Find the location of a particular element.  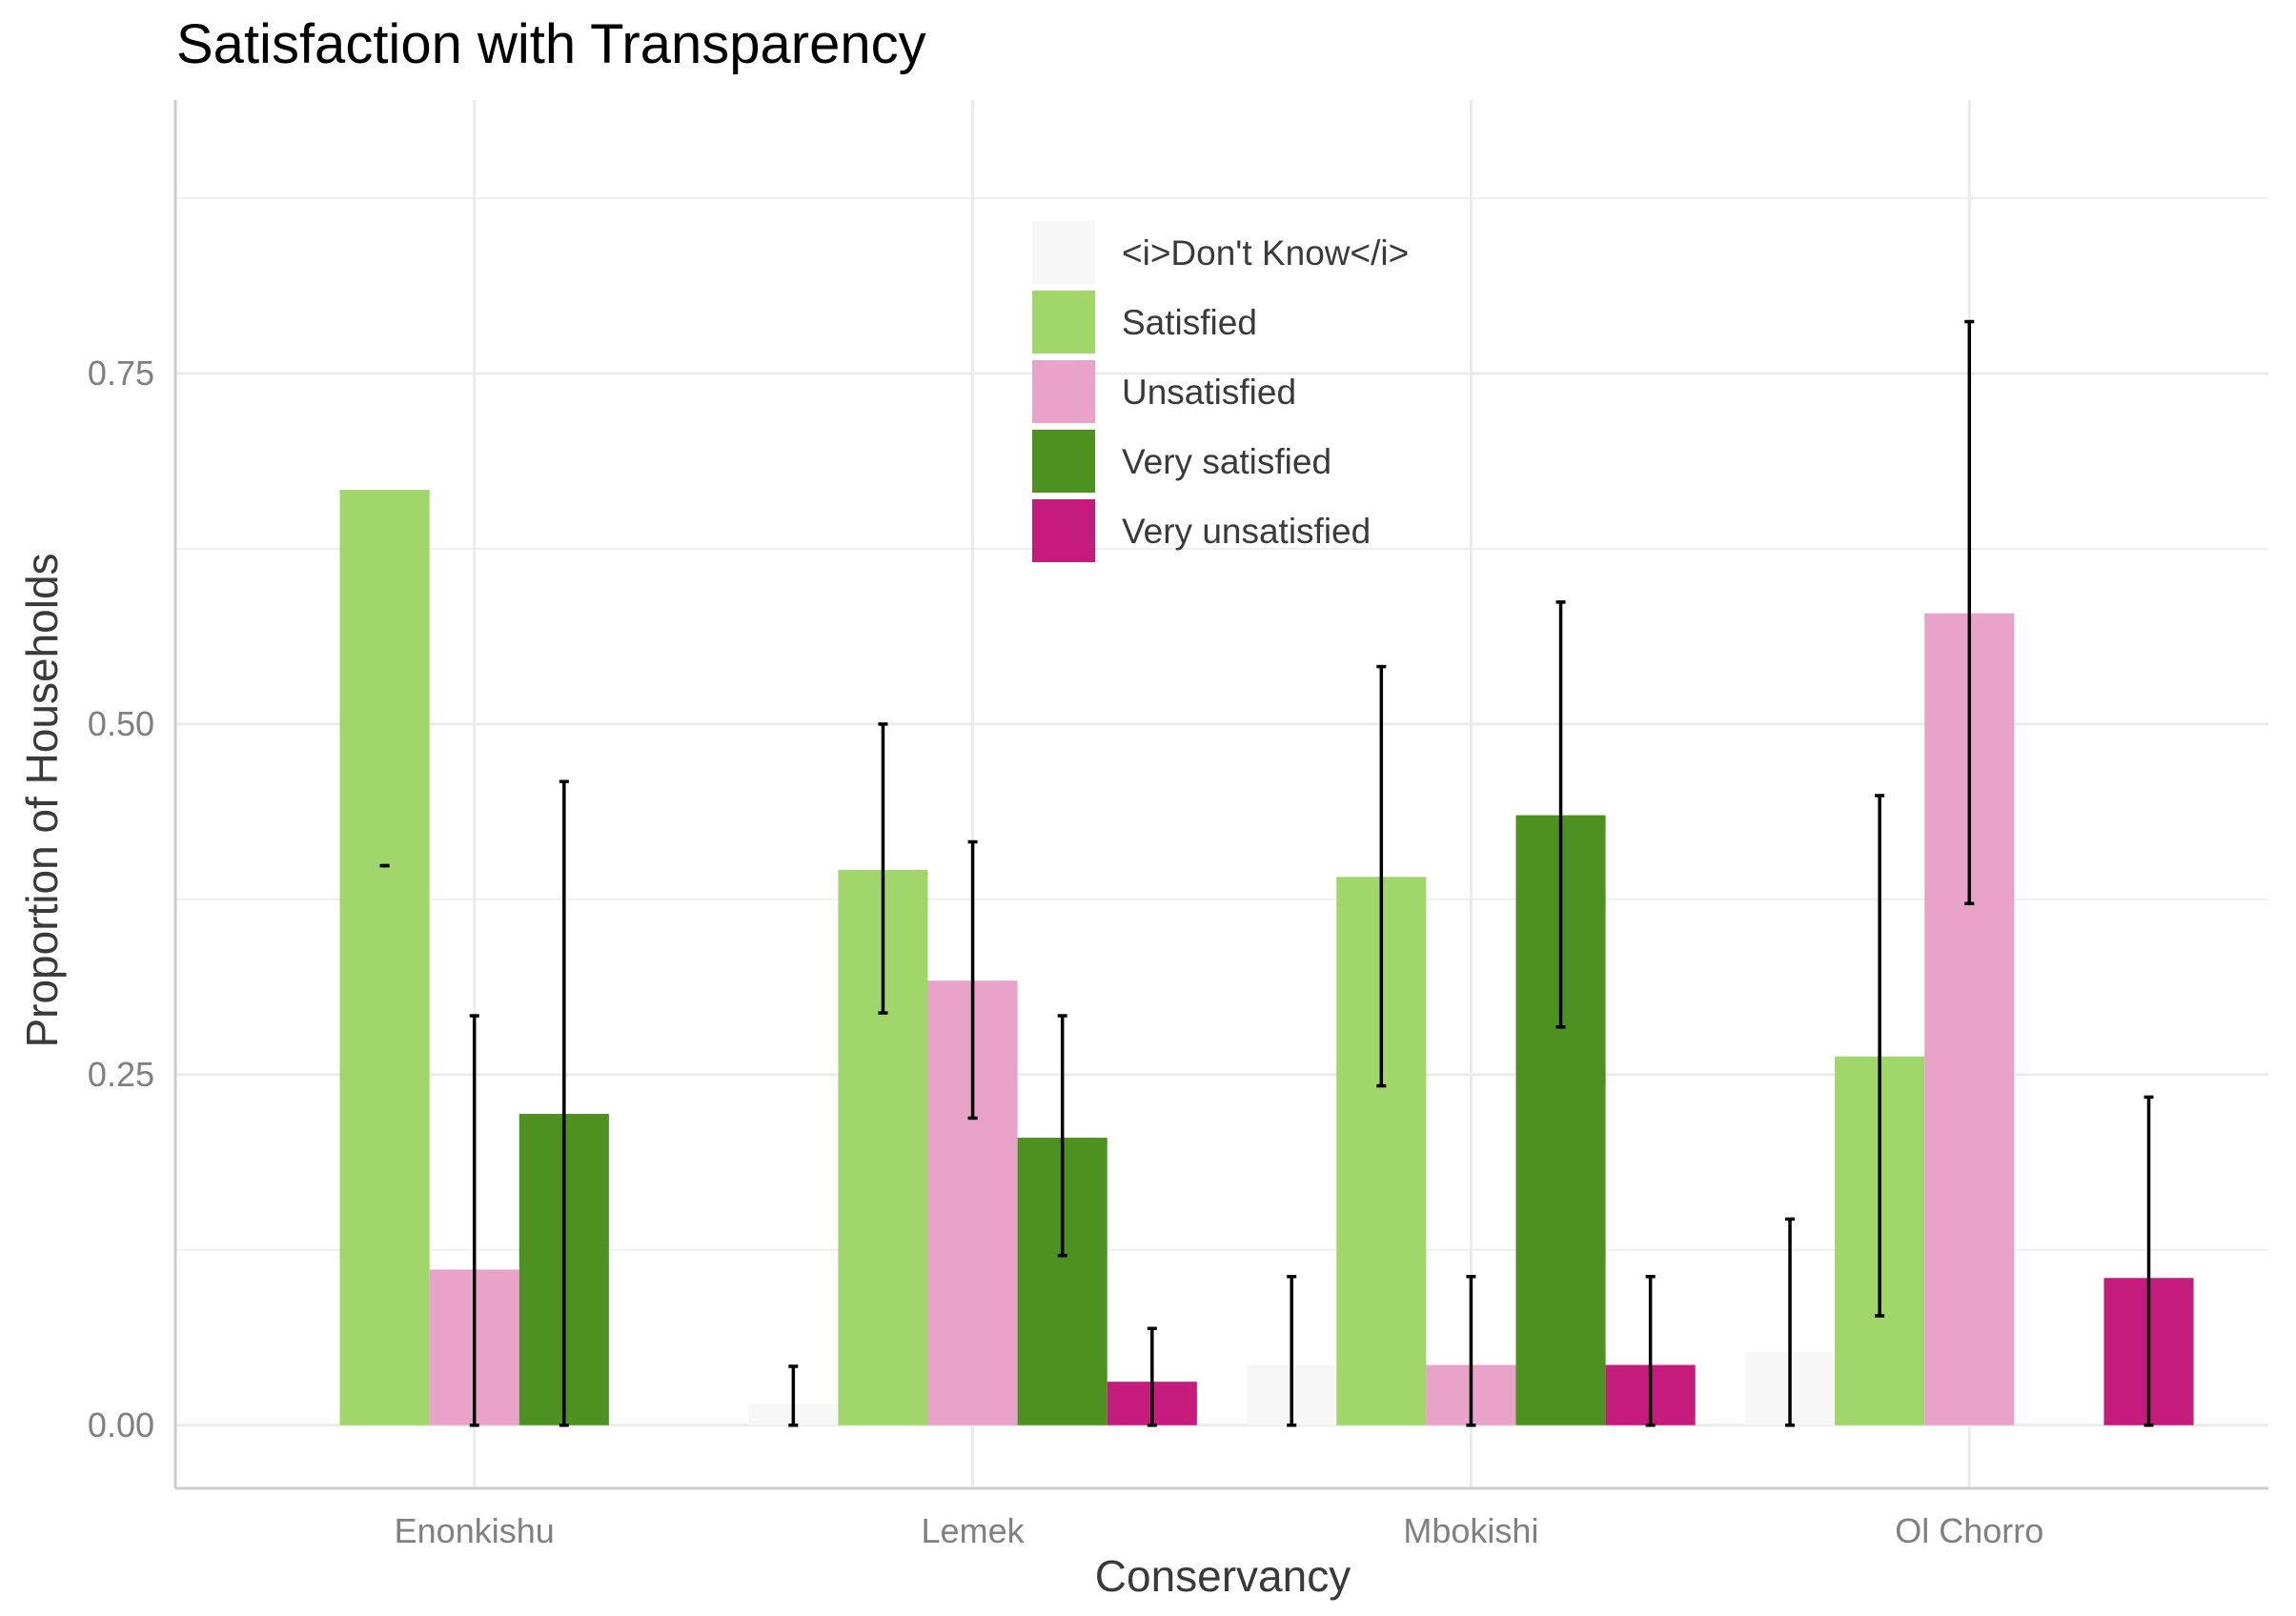

x-tick-label: Enonkishu is located at coordinates (475, 1531).